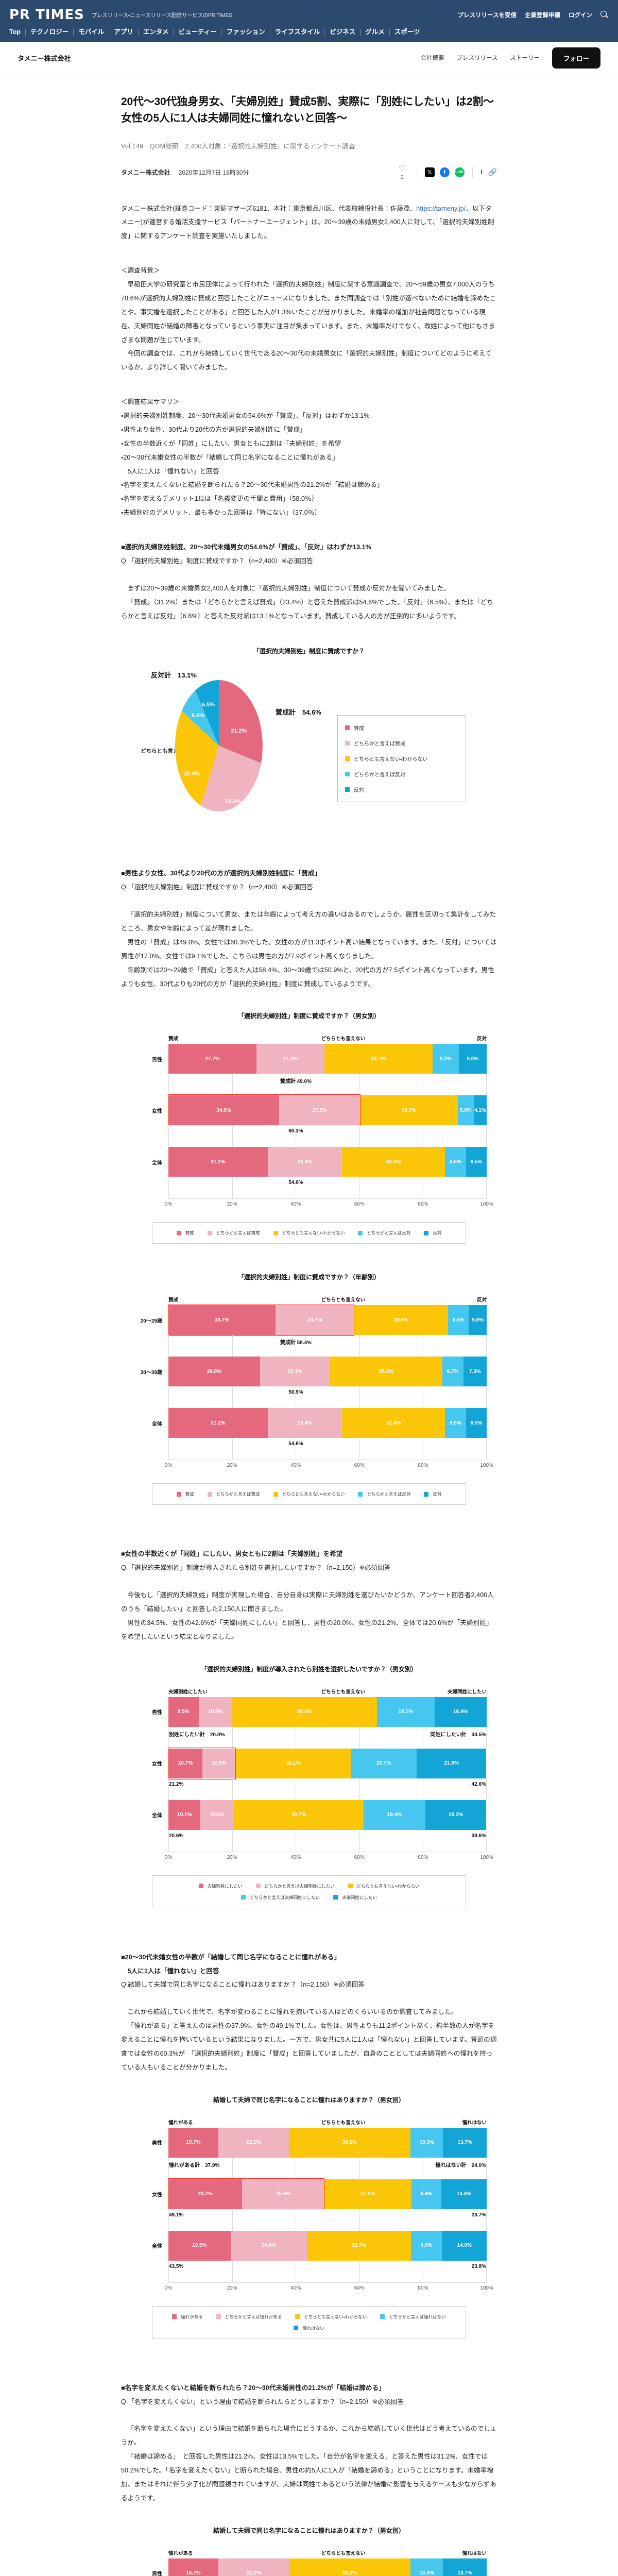 This screenshot has height=2576, width=618. What do you see at coordinates (576, 58) in the screenshot?
I see `follow-button: フォロー` at bounding box center [576, 58].